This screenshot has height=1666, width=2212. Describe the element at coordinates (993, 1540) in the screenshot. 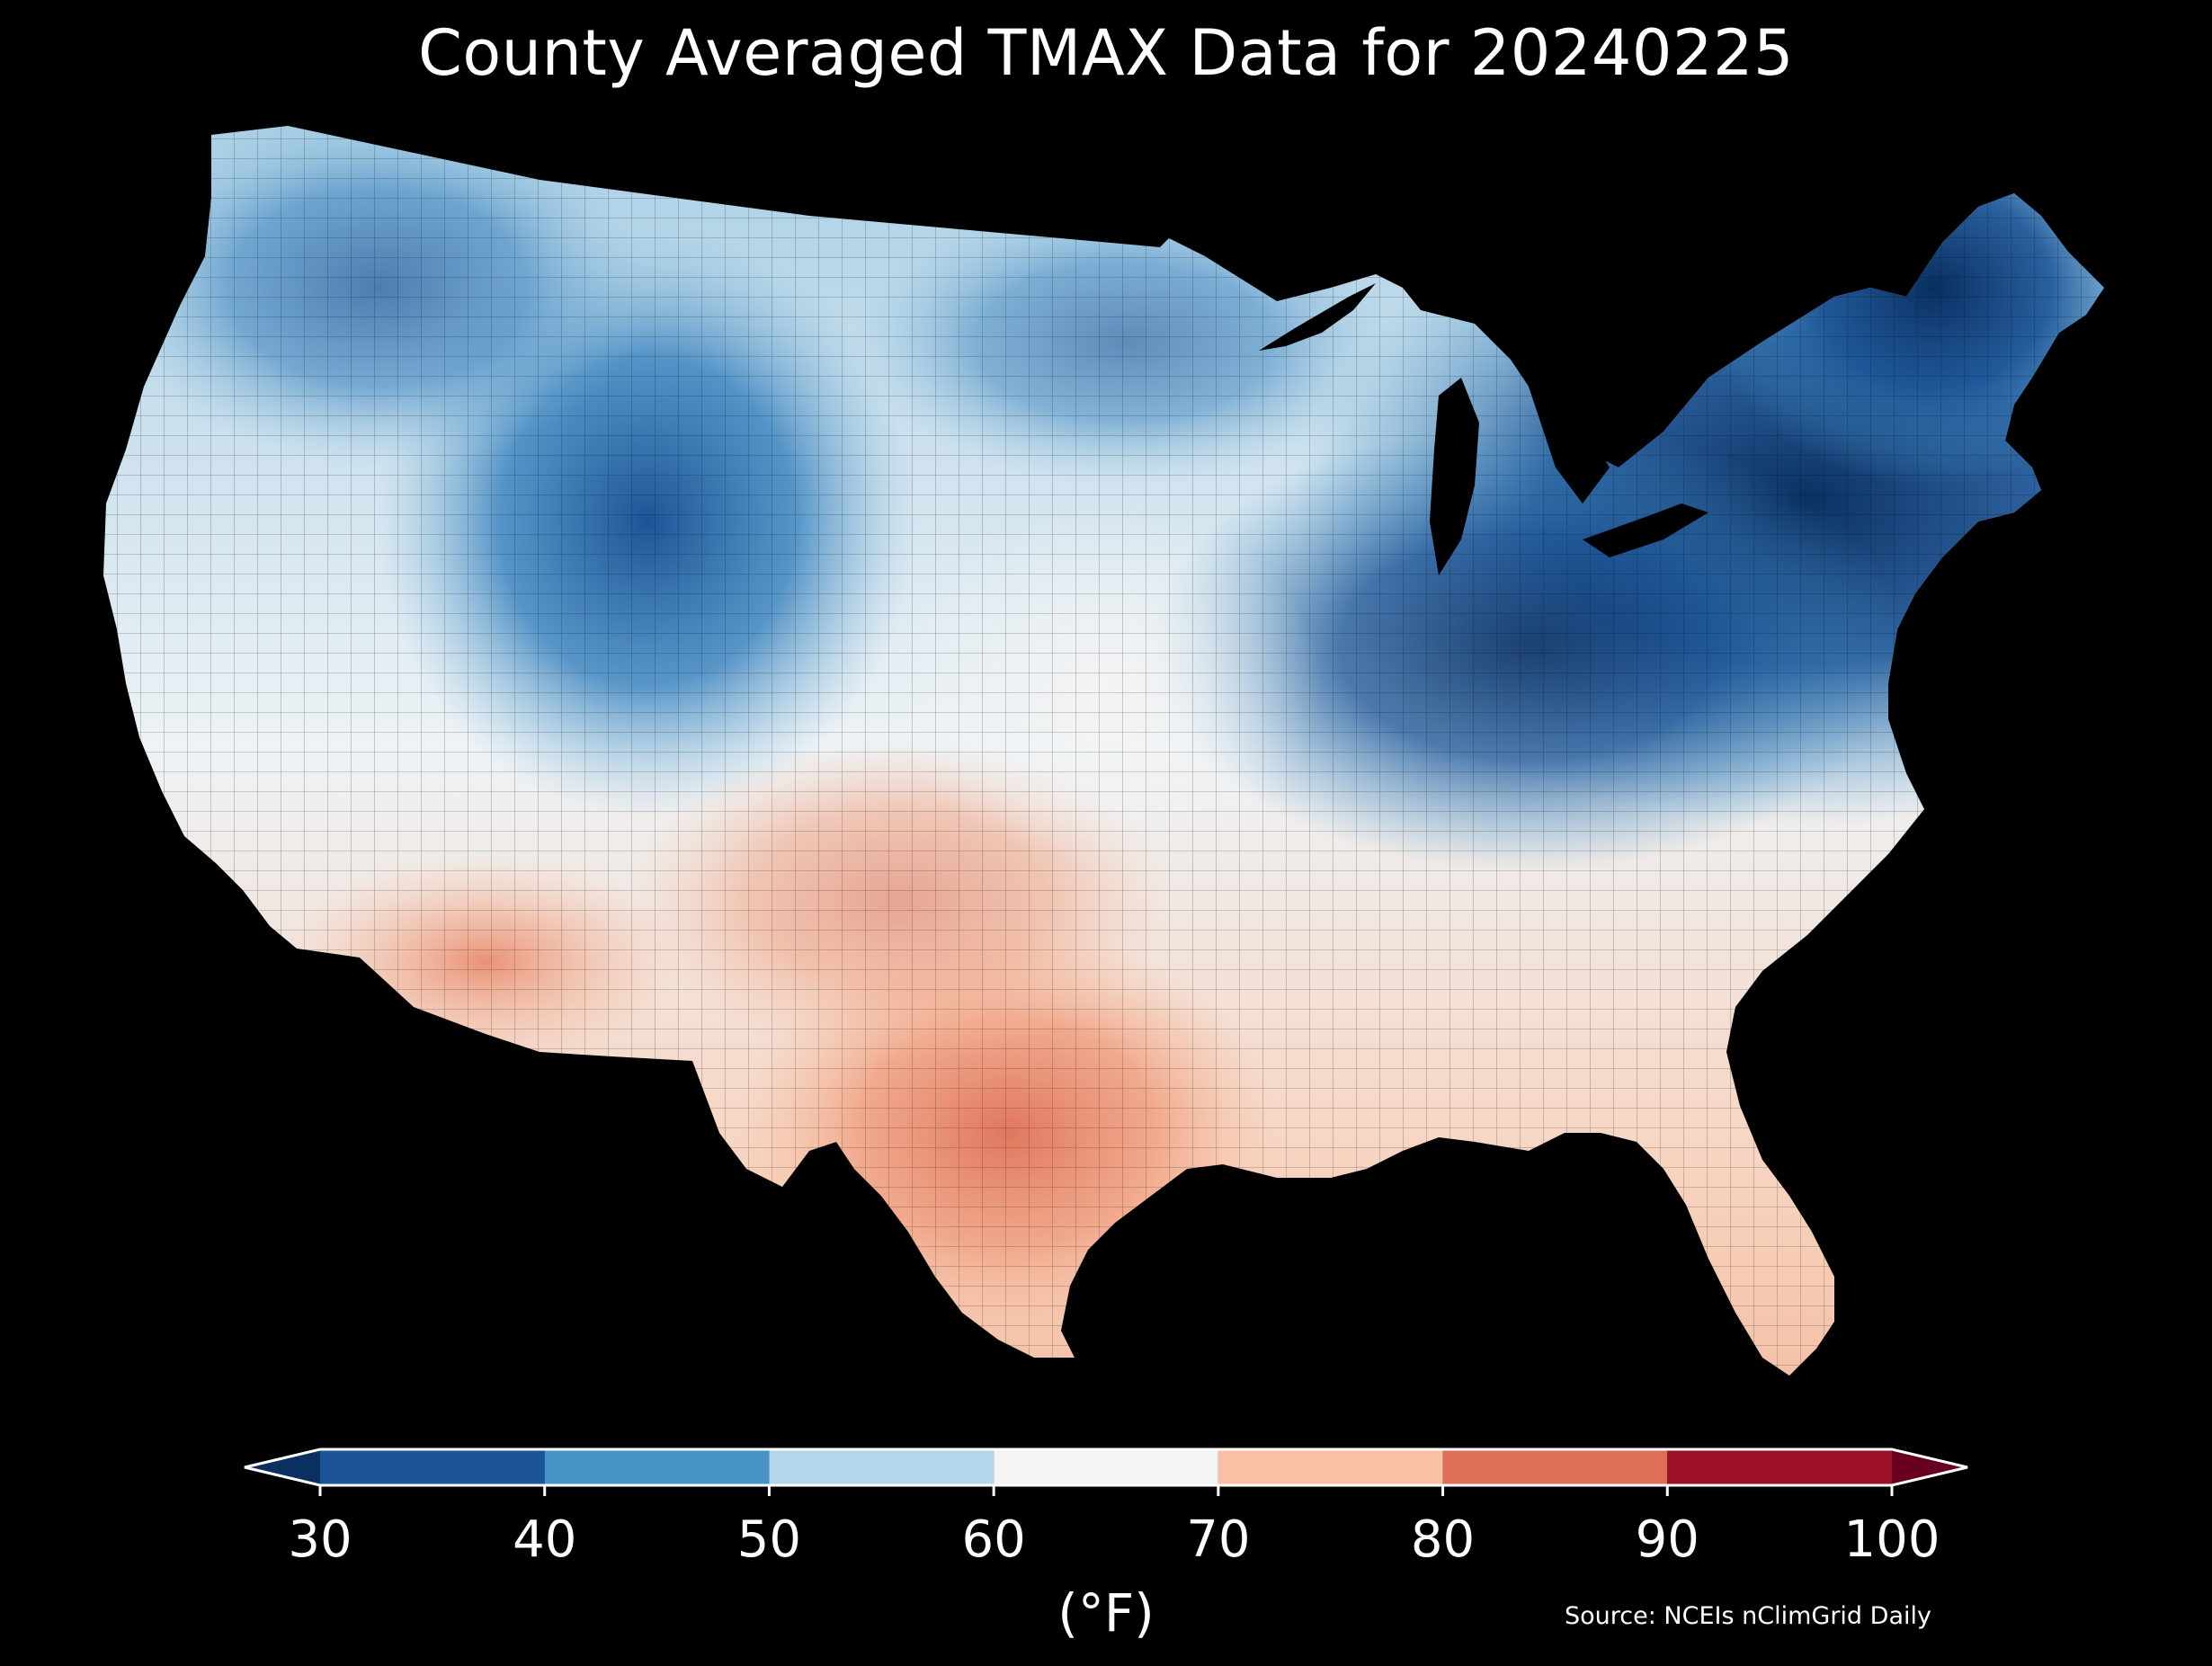

I see `colorbar-tick-label: 60` at that location.